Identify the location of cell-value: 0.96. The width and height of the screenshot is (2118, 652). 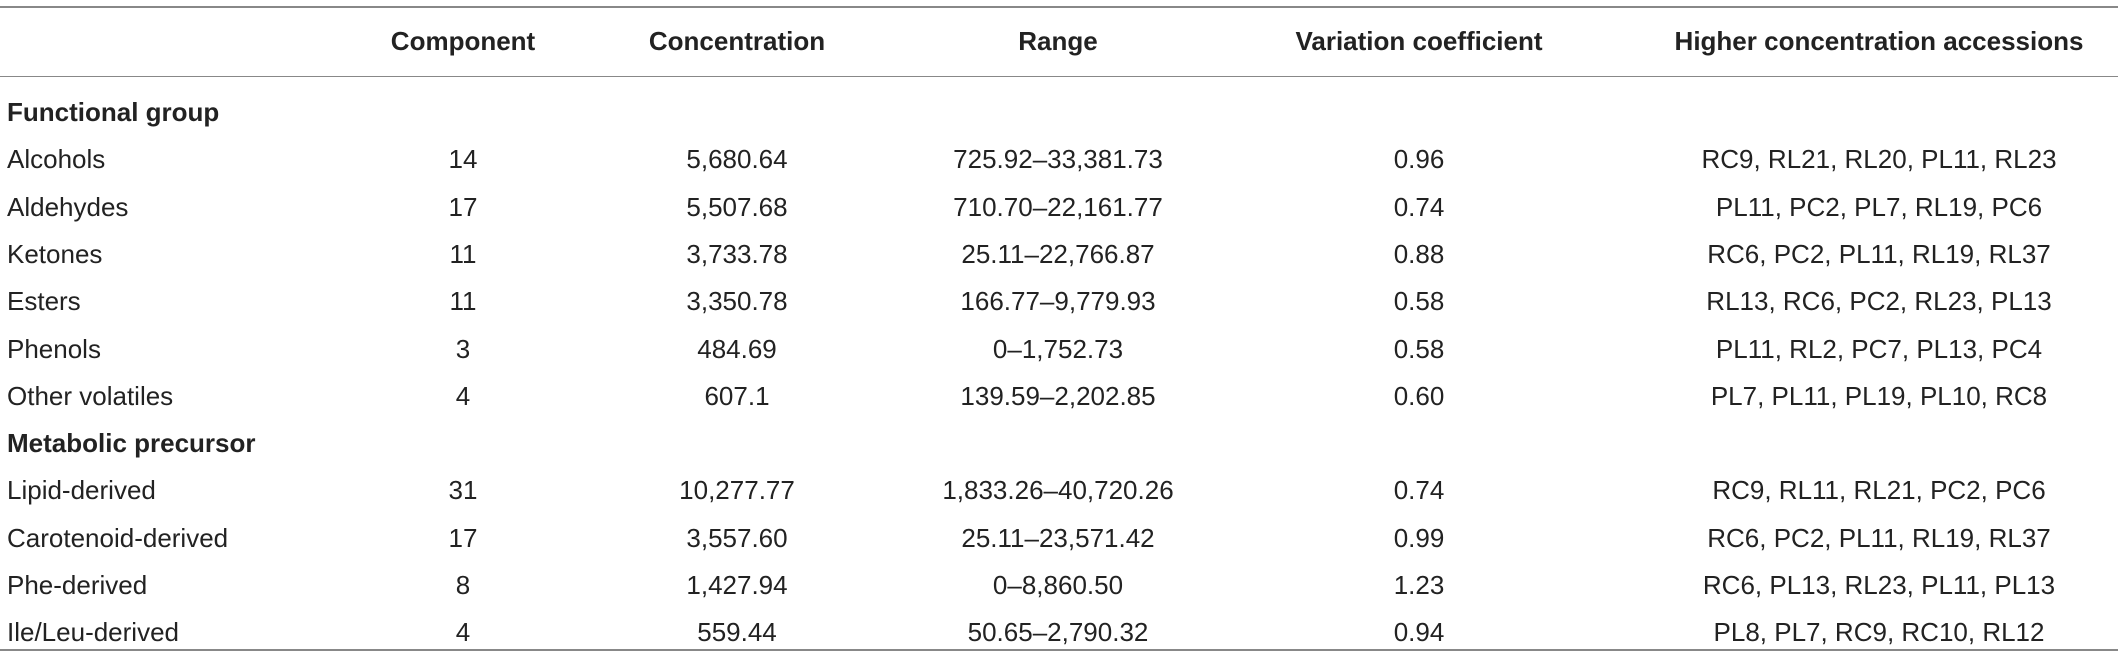
(1419, 159).